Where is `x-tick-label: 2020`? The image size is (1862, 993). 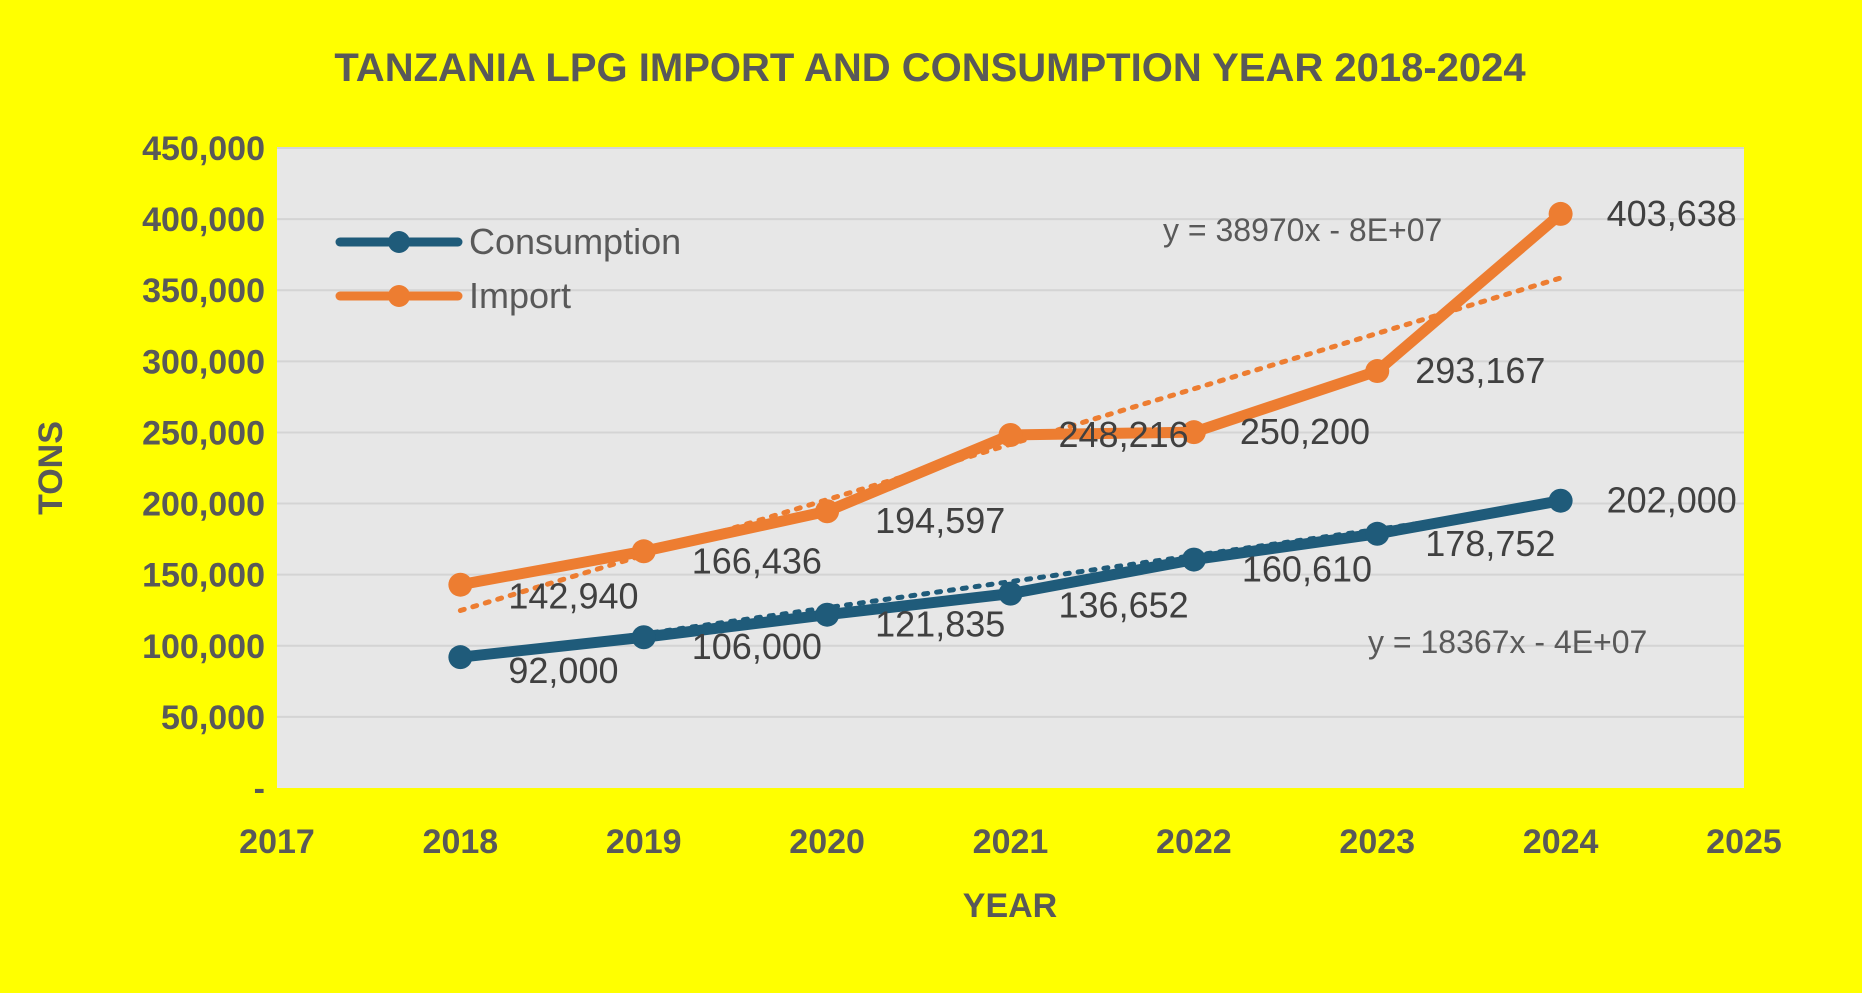
x-tick-label: 2020 is located at coordinates (827, 842).